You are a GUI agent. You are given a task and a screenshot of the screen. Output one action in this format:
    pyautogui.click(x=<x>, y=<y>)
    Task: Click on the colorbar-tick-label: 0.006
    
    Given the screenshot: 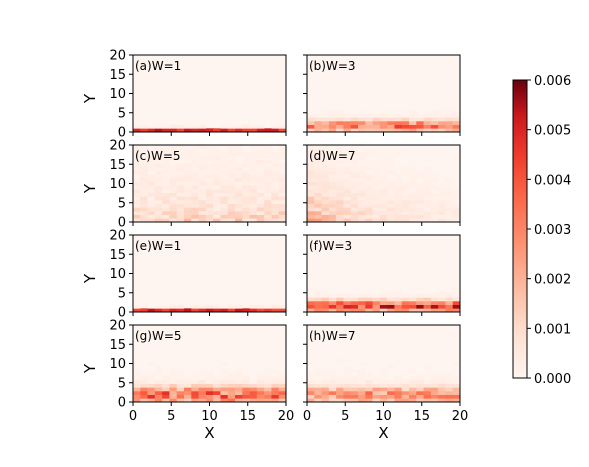 What is the action you would take?
    pyautogui.click(x=552, y=81)
    